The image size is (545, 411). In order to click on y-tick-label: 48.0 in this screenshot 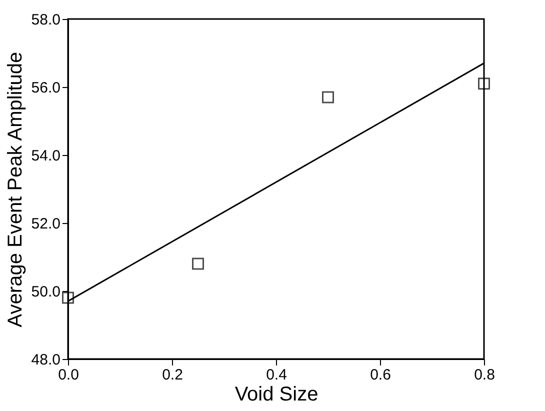, I will do `click(45, 360)`.